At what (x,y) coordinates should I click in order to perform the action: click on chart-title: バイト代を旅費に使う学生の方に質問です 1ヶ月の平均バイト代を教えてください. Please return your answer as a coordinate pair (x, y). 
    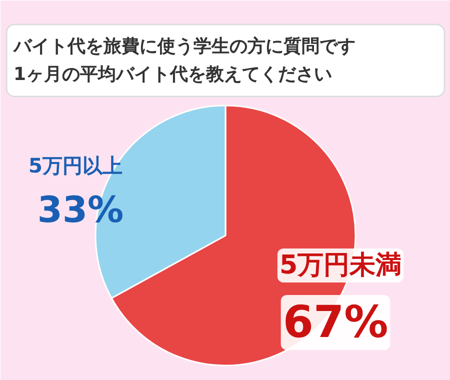
    Looking at the image, I should click on (184, 61).